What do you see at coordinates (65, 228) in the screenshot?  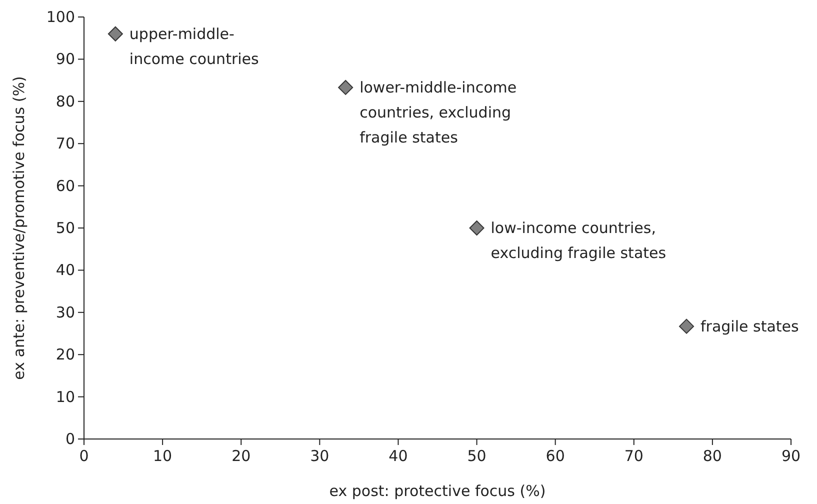 I see `y-tick-label: 50` at bounding box center [65, 228].